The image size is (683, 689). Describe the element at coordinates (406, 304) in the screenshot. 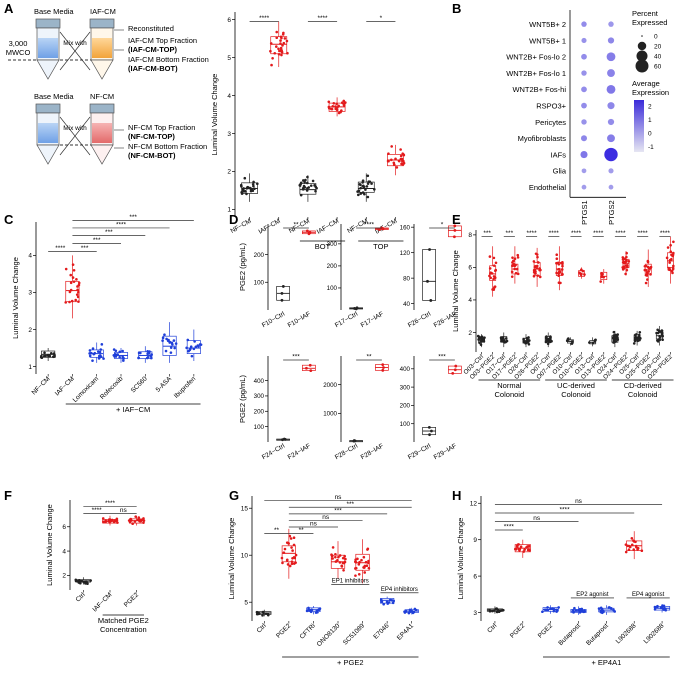

I see `y-tick-label: 40` at that location.